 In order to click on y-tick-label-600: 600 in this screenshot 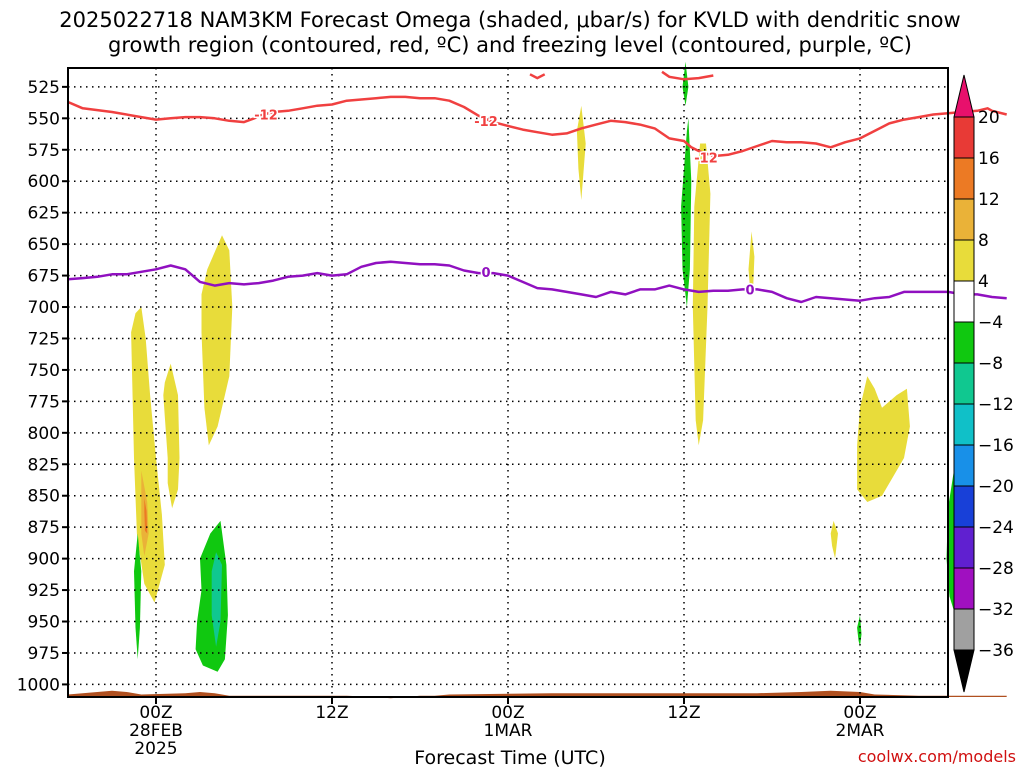, I will do `click(44, 182)`.